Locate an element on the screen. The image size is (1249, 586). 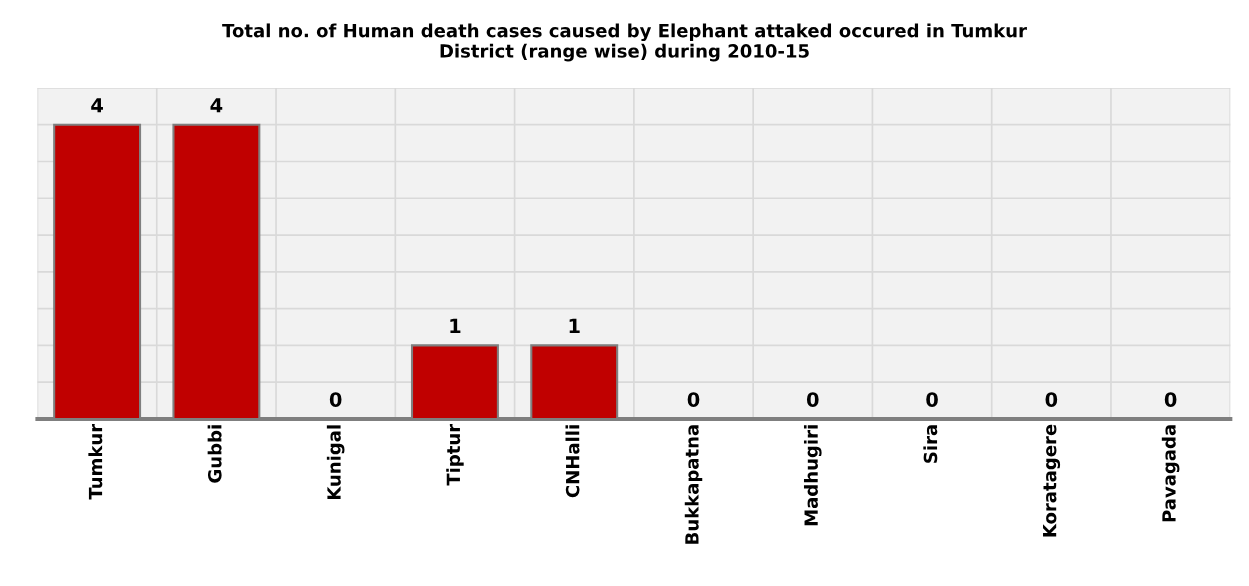
x-tick-label: Tumkur is located at coordinates (95, 461).